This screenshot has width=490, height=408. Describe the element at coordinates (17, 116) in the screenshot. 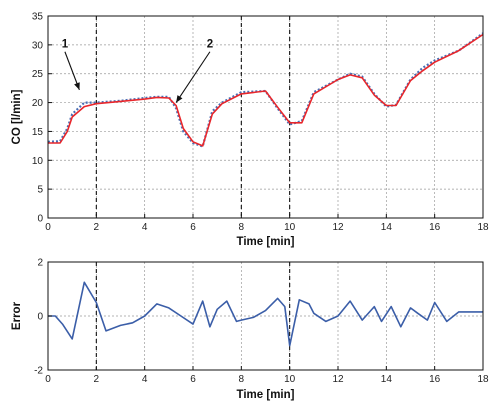

I see `y-axis-label: CO [l/min]` at that location.